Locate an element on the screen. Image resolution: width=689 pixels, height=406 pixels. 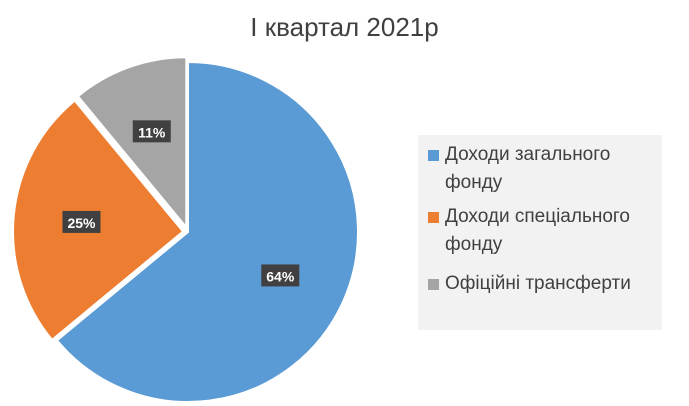
data-label-special-fund: 25% is located at coordinates (81, 221).